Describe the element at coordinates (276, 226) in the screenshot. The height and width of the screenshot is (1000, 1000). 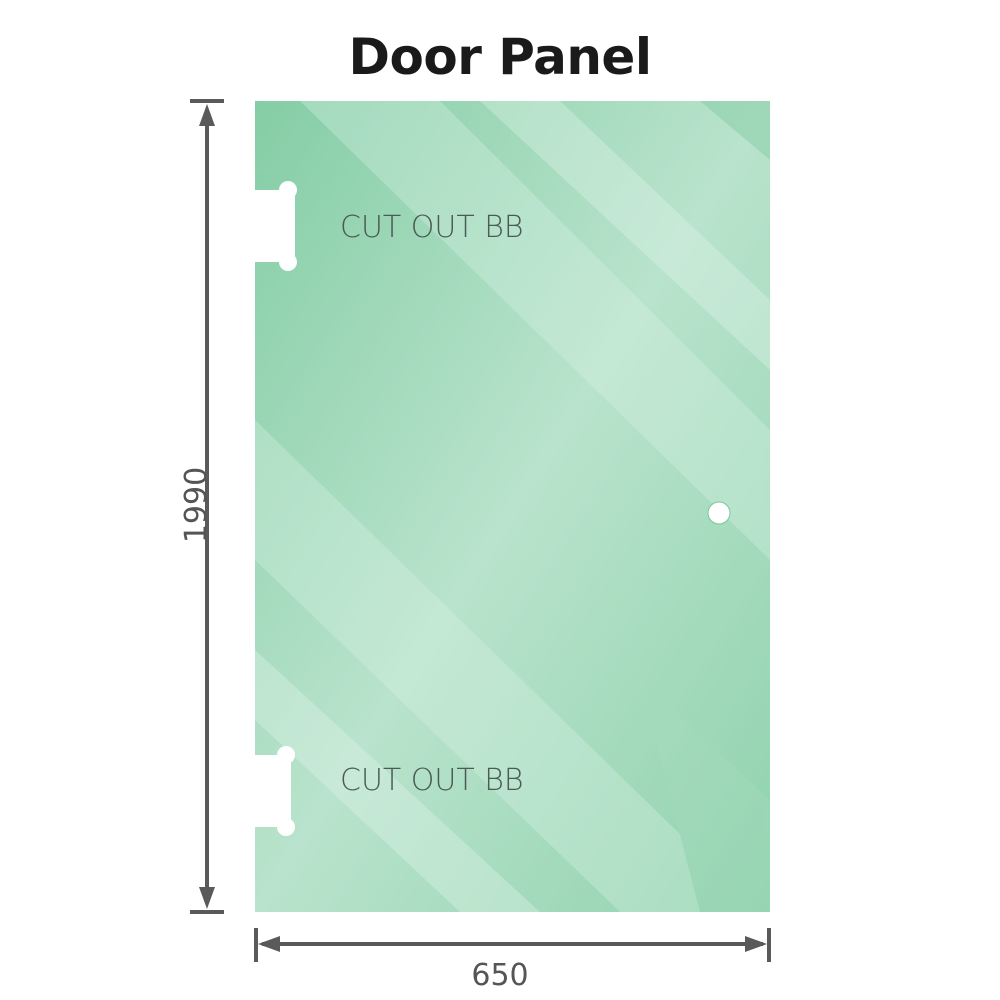
I see `cutout-top` at that location.